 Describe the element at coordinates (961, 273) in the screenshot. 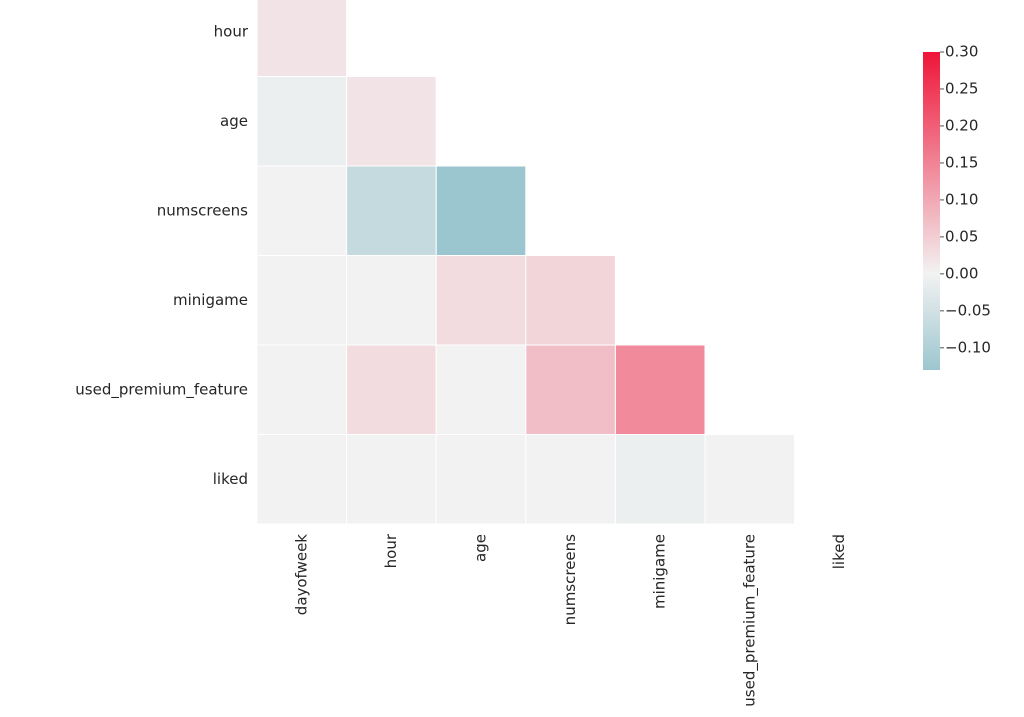

I see `colorbar-tick-label: 0.00` at that location.